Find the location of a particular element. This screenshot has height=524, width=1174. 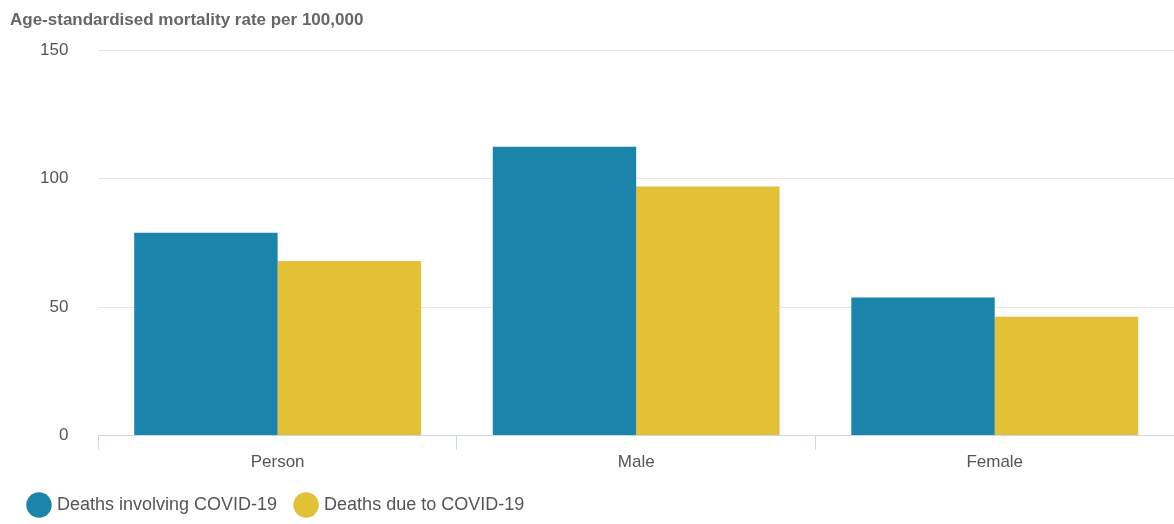

y-tick-label: 150 is located at coordinates (54, 50).